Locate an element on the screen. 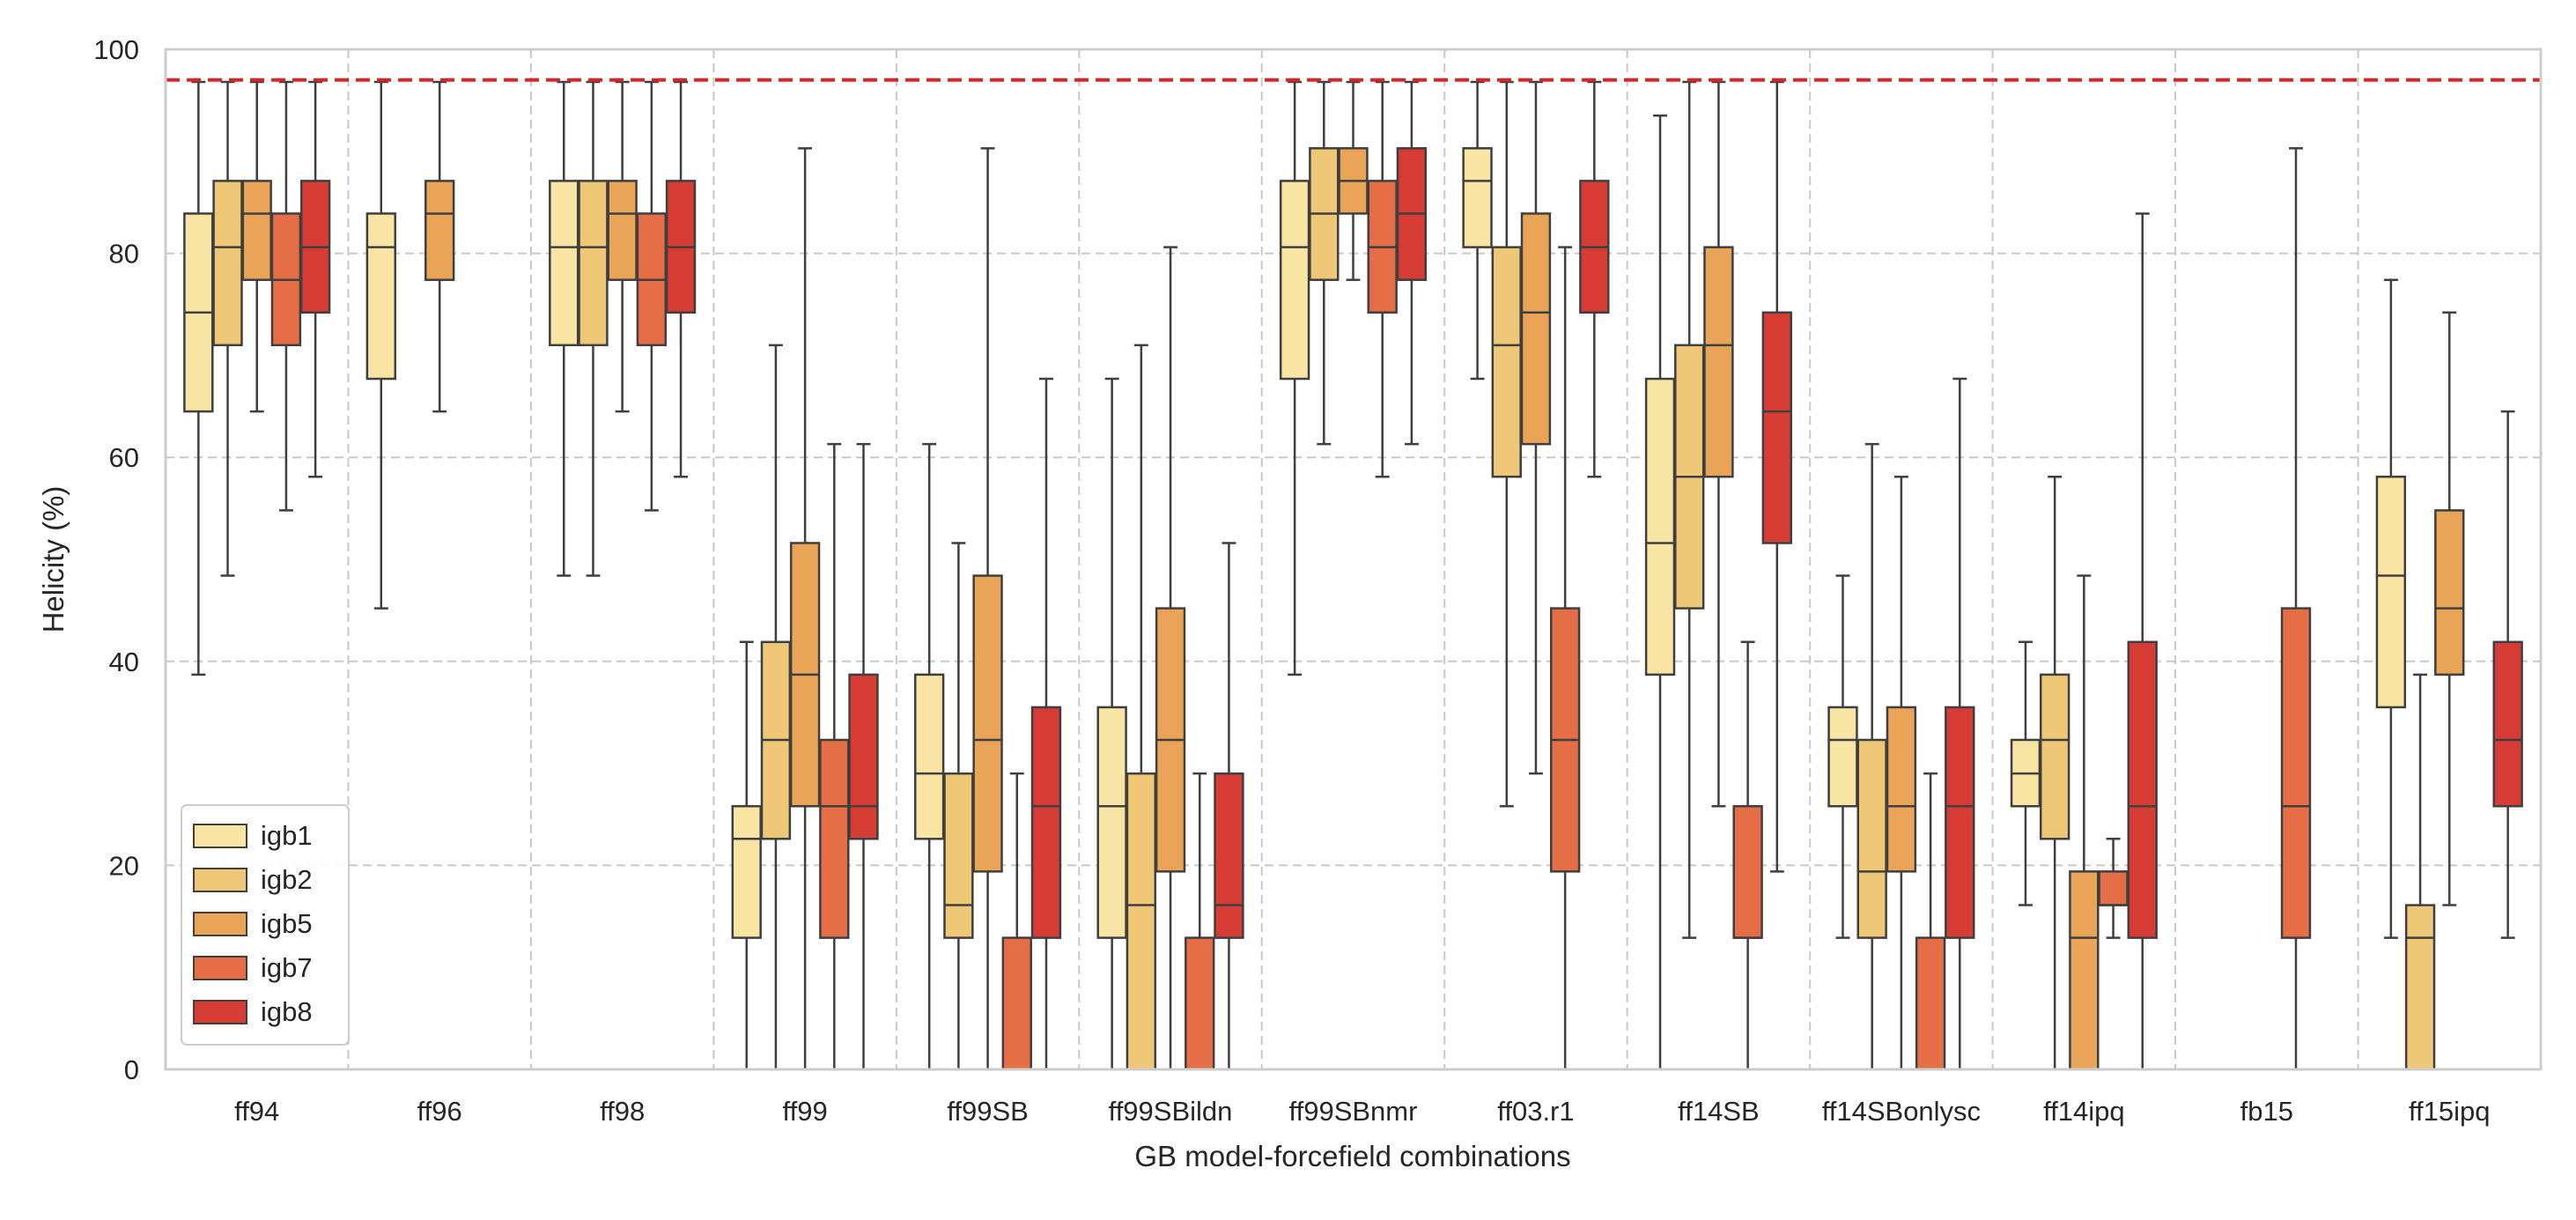 Image resolution: width=2576 pixels, height=1220 pixels. box-ff94-igb7 is located at coordinates (286, 296).